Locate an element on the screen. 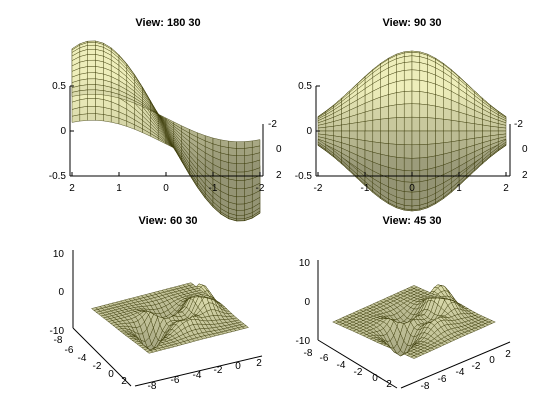  subplot-title: View: 180 30 is located at coordinates (167, 23).